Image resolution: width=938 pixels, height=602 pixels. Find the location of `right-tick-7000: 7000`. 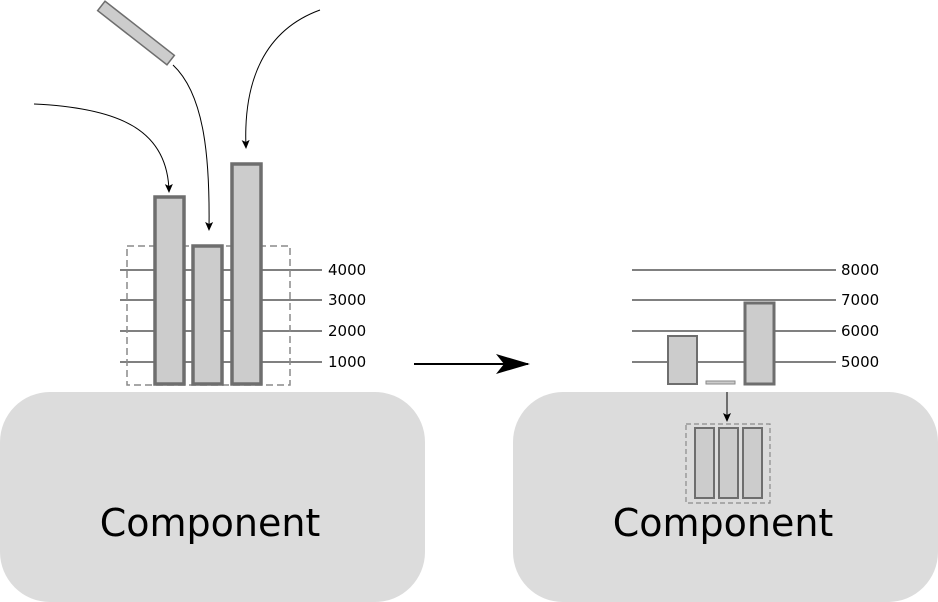

right-tick-7000: 7000 is located at coordinates (860, 300).